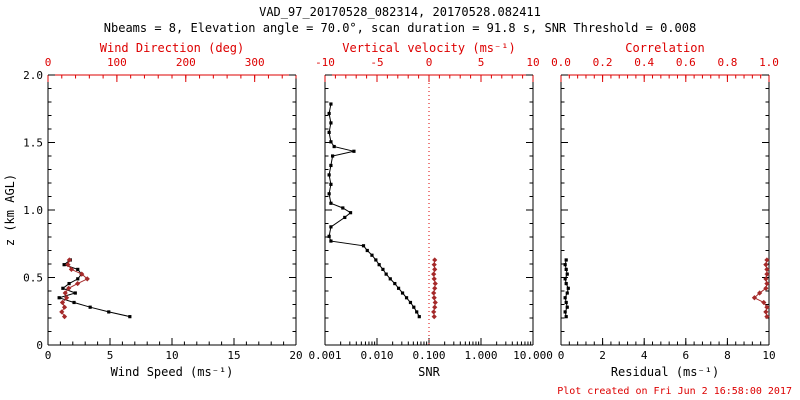  What do you see at coordinates (532, 62) in the screenshot?
I see `top-tick-label: 10` at bounding box center [532, 62].